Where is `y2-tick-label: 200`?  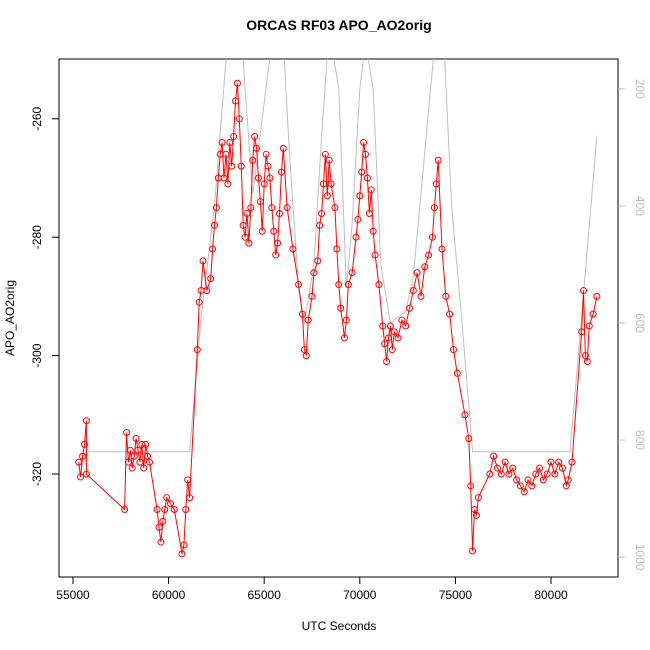 y2-tick-label: 200 is located at coordinates (640, 89).